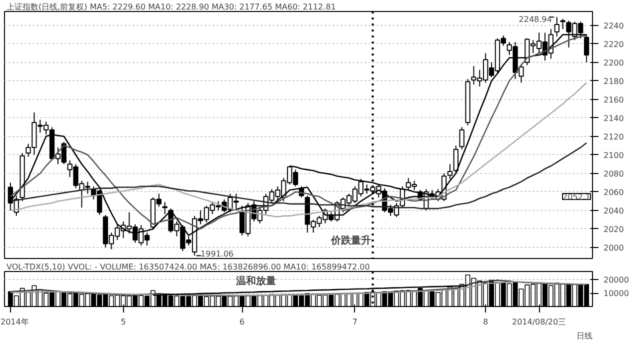 The image size is (640, 353). Describe the element at coordinates (614, 99) in the screenshot. I see `y-tick-label: 2160` at that location.